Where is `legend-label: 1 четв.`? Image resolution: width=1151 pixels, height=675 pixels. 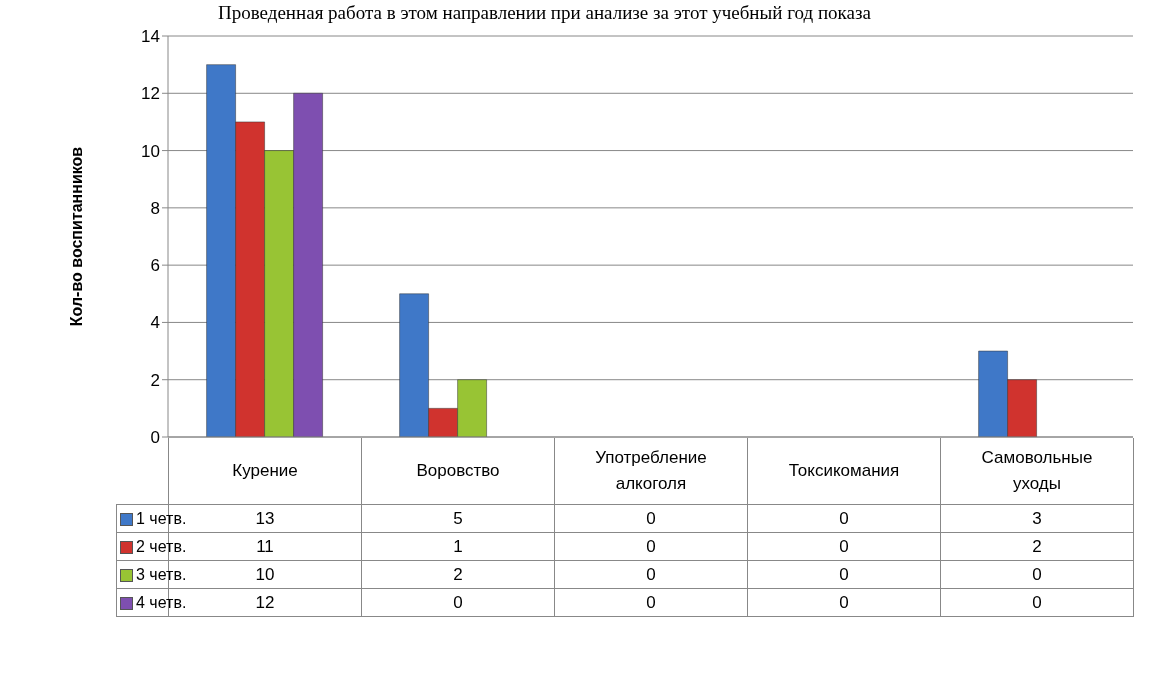
legend-label: 1 четв. is located at coordinates (161, 518).